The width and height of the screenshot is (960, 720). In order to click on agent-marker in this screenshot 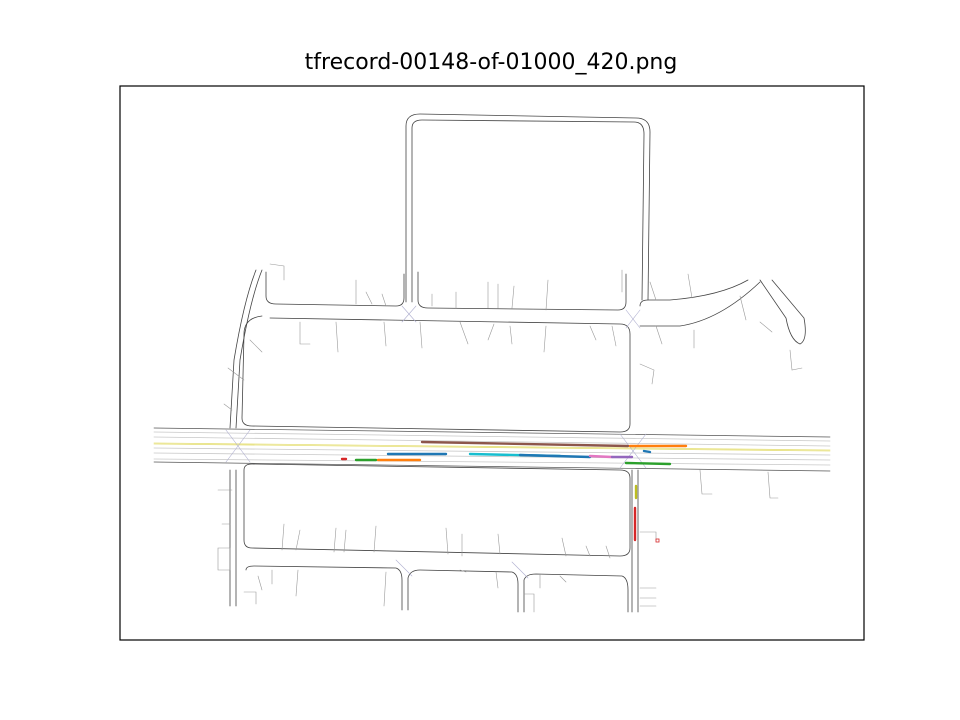, I will do `click(657, 540)`.